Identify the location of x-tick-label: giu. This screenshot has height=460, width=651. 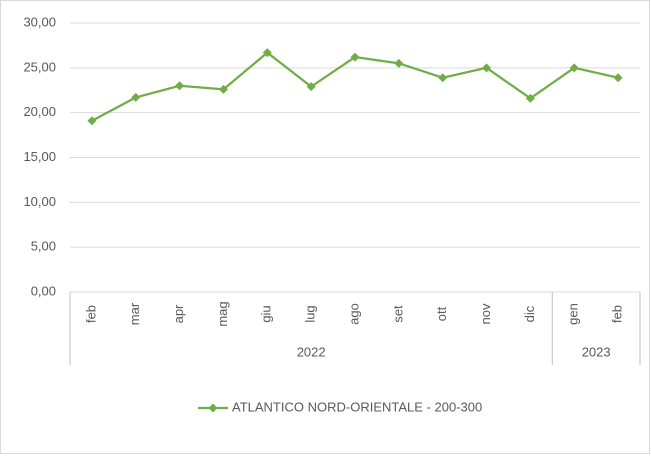
(266, 313).